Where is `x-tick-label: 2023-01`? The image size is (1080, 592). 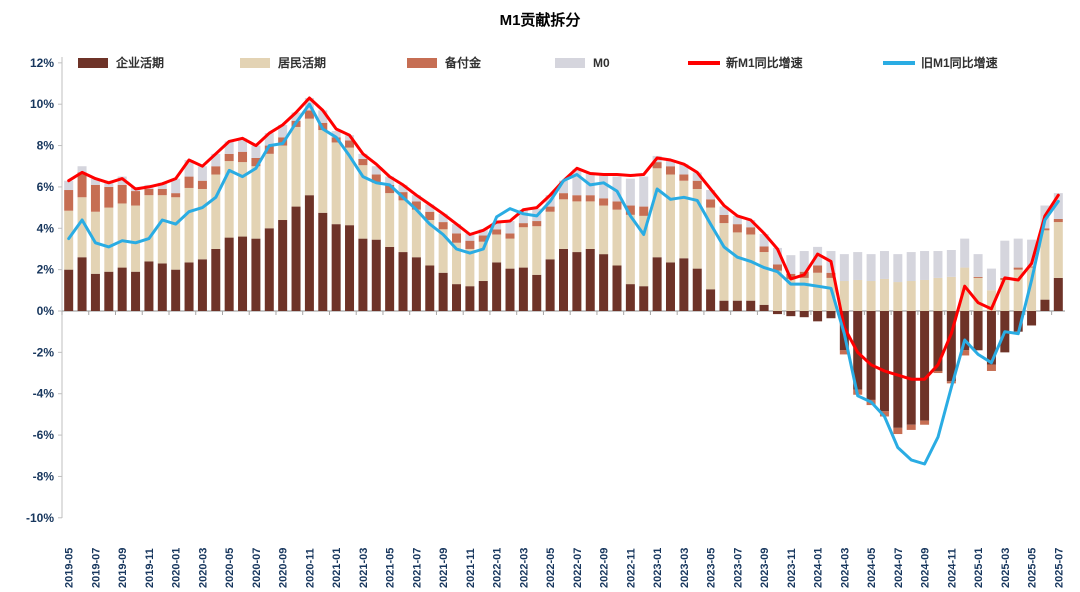 x-tick-label: 2023-01 is located at coordinates (658, 568).